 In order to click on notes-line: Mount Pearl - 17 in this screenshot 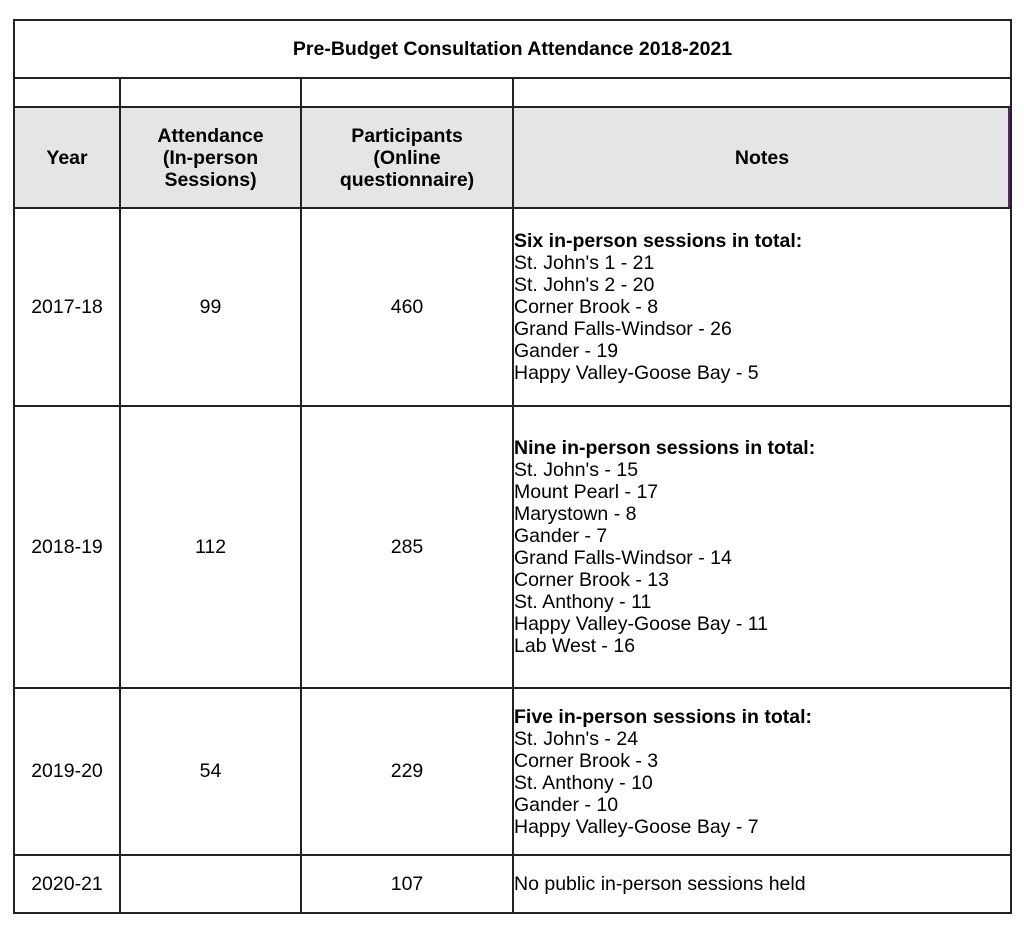, I will do `click(586, 492)`.